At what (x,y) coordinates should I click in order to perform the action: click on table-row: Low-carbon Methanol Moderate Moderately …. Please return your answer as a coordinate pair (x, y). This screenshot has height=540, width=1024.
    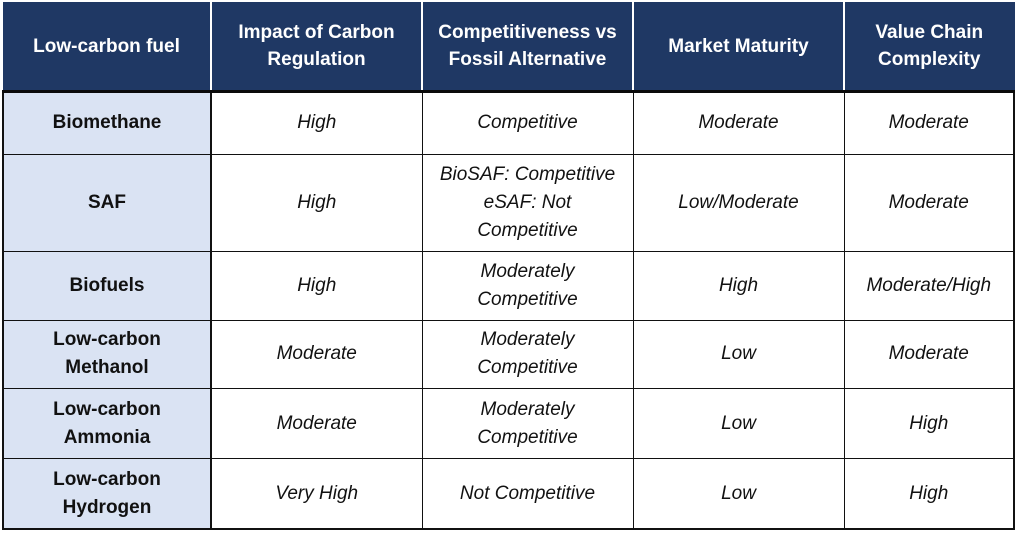
    Looking at the image, I should click on (508, 354).